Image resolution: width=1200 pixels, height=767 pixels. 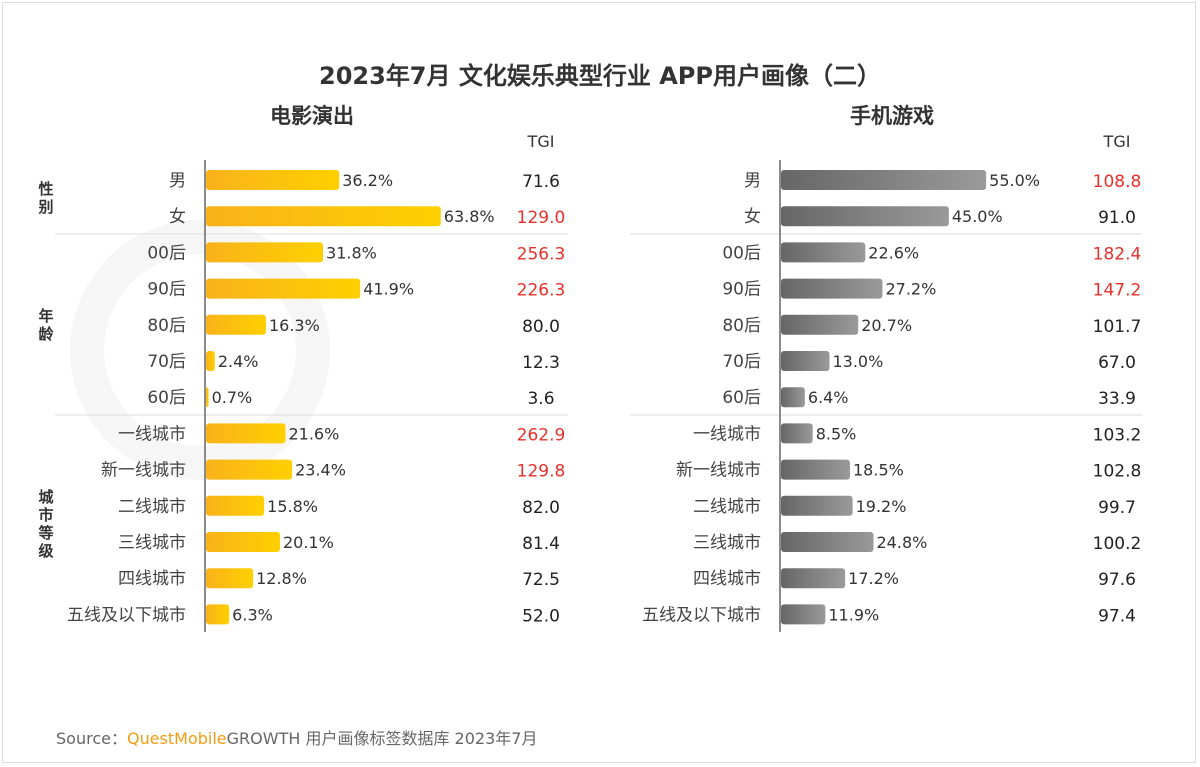 What do you see at coordinates (252, 614) in the screenshot?
I see `bar-value-label: 6.3%` at bounding box center [252, 614].